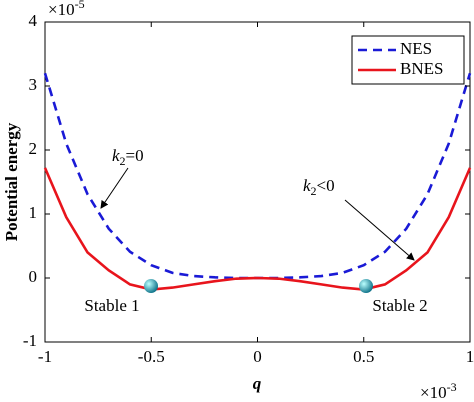 This screenshot has width=474, height=402. Describe the element at coordinates (399, 305) in the screenshot. I see `annotation: Stable 2` at that location.